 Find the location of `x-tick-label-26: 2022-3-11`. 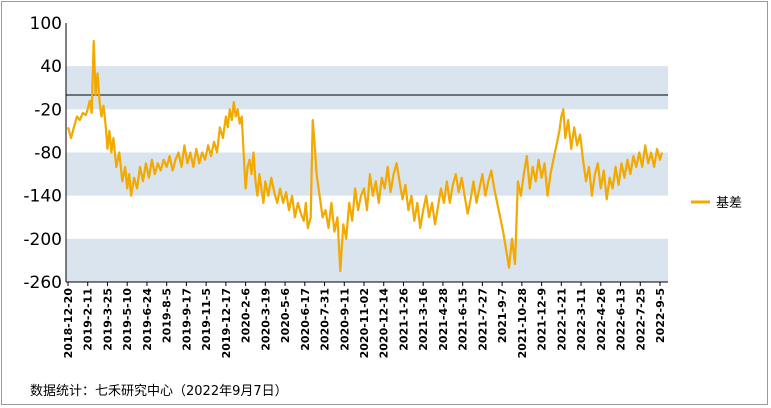

x-tick-label-26: 2022-3-11 is located at coordinates (581, 319).